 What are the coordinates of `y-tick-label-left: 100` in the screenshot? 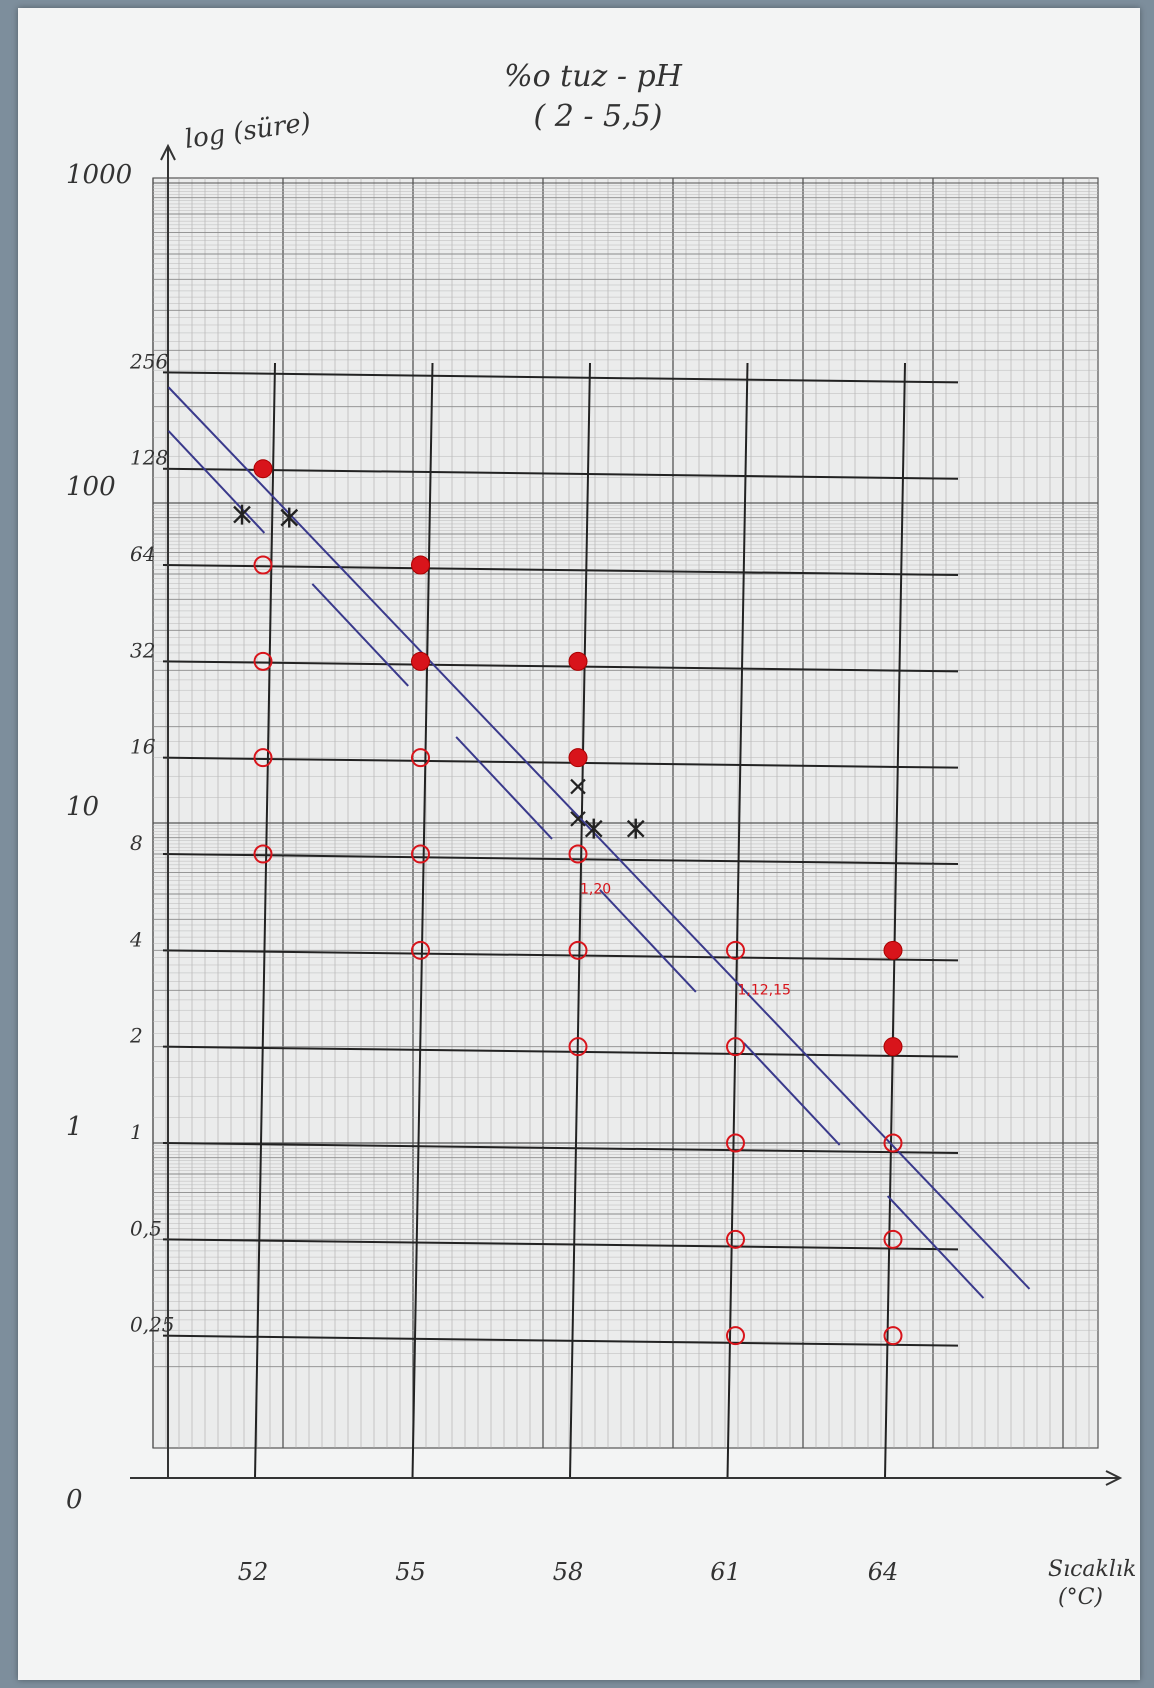 It's located at (91, 487).